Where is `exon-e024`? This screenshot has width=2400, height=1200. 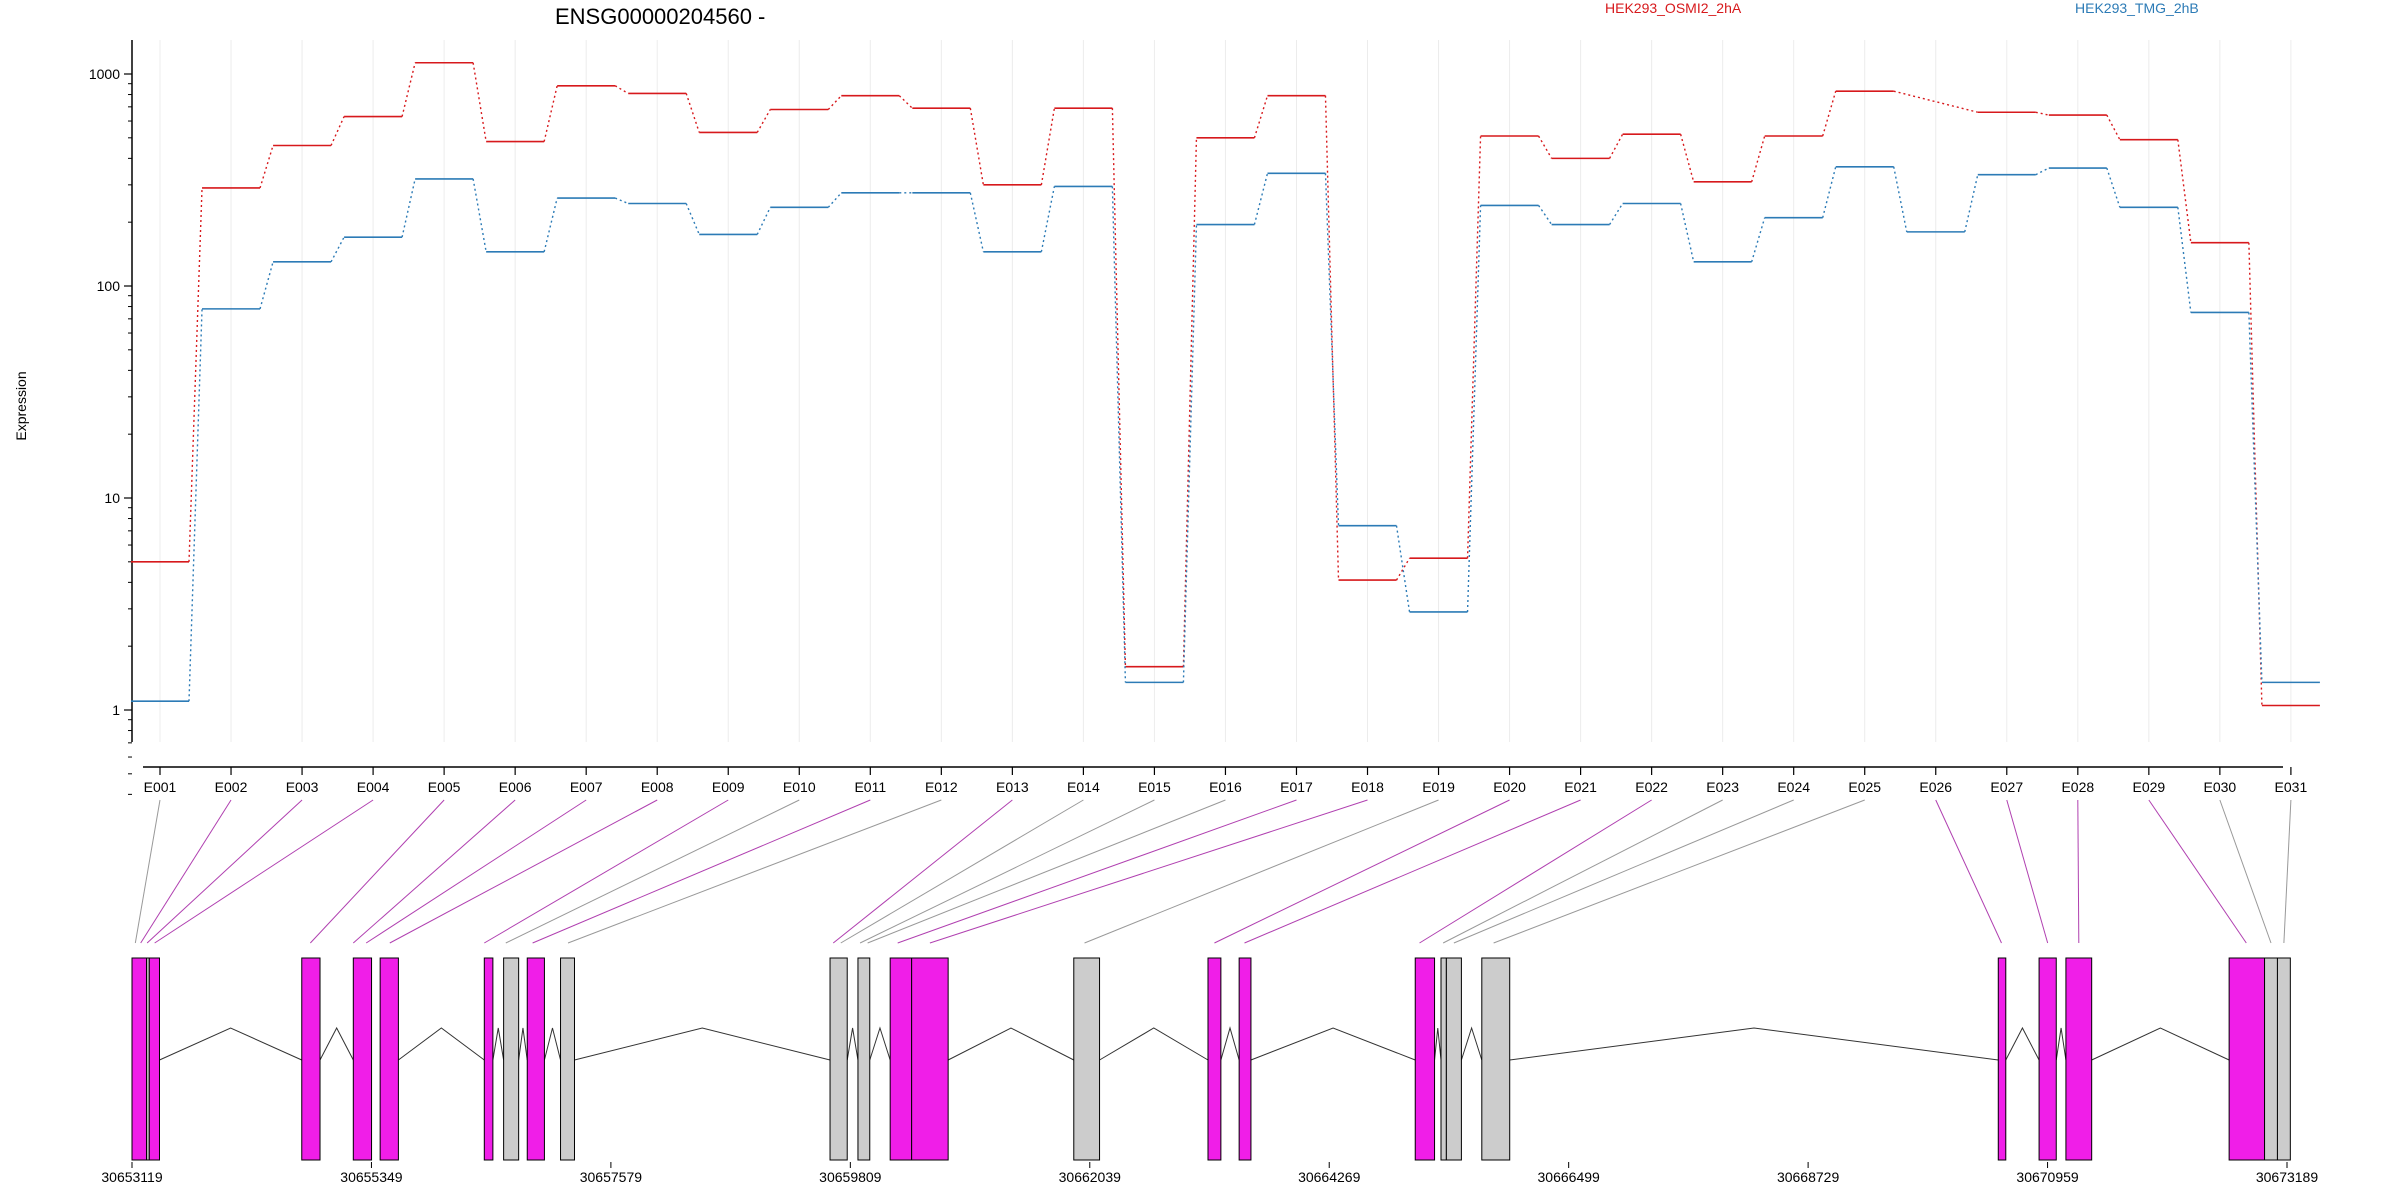 exon-e024 is located at coordinates (2079, 1059).